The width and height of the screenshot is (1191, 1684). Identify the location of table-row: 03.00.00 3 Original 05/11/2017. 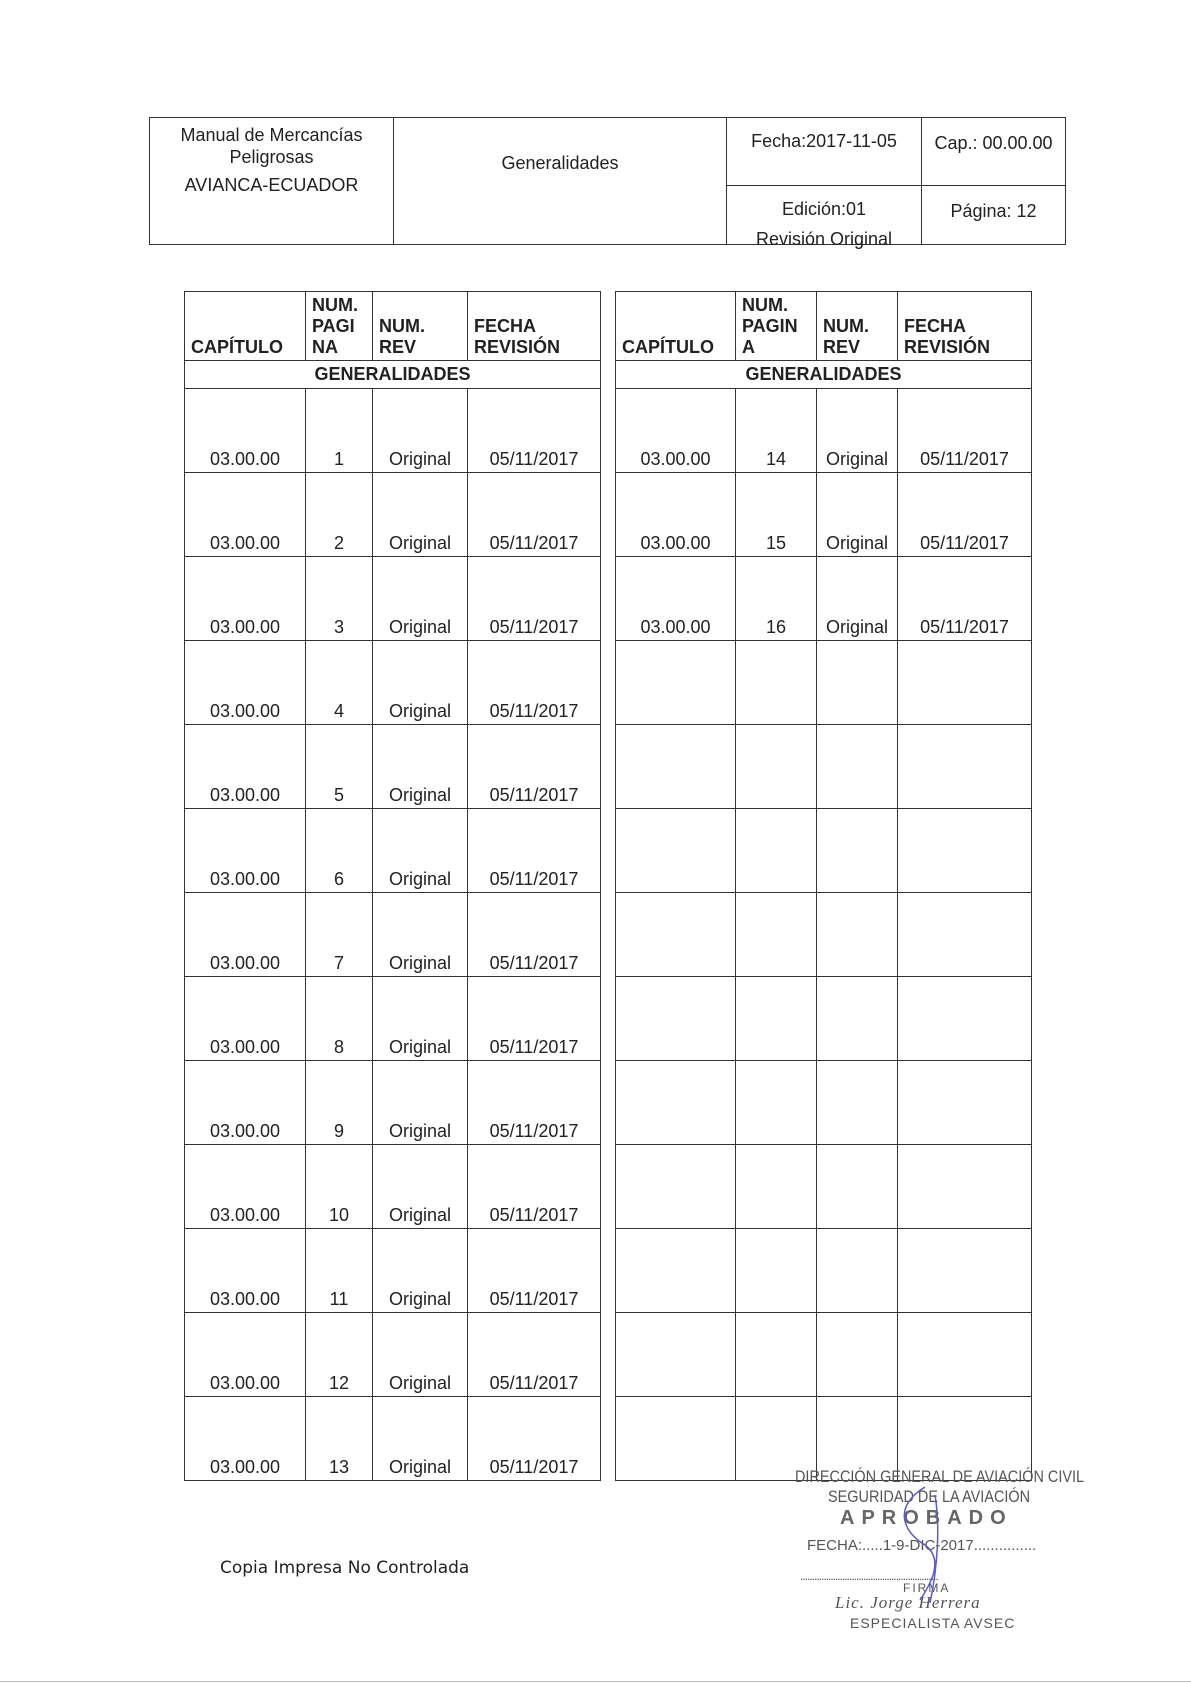
(392, 598).